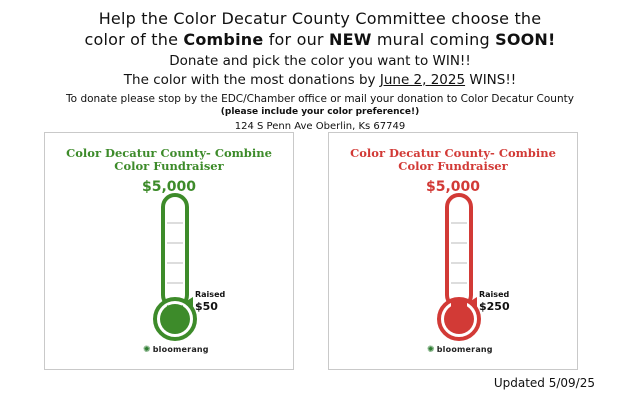 The width and height of the screenshot is (640, 400). I want to click on raised-value: $250, so click(494, 306).